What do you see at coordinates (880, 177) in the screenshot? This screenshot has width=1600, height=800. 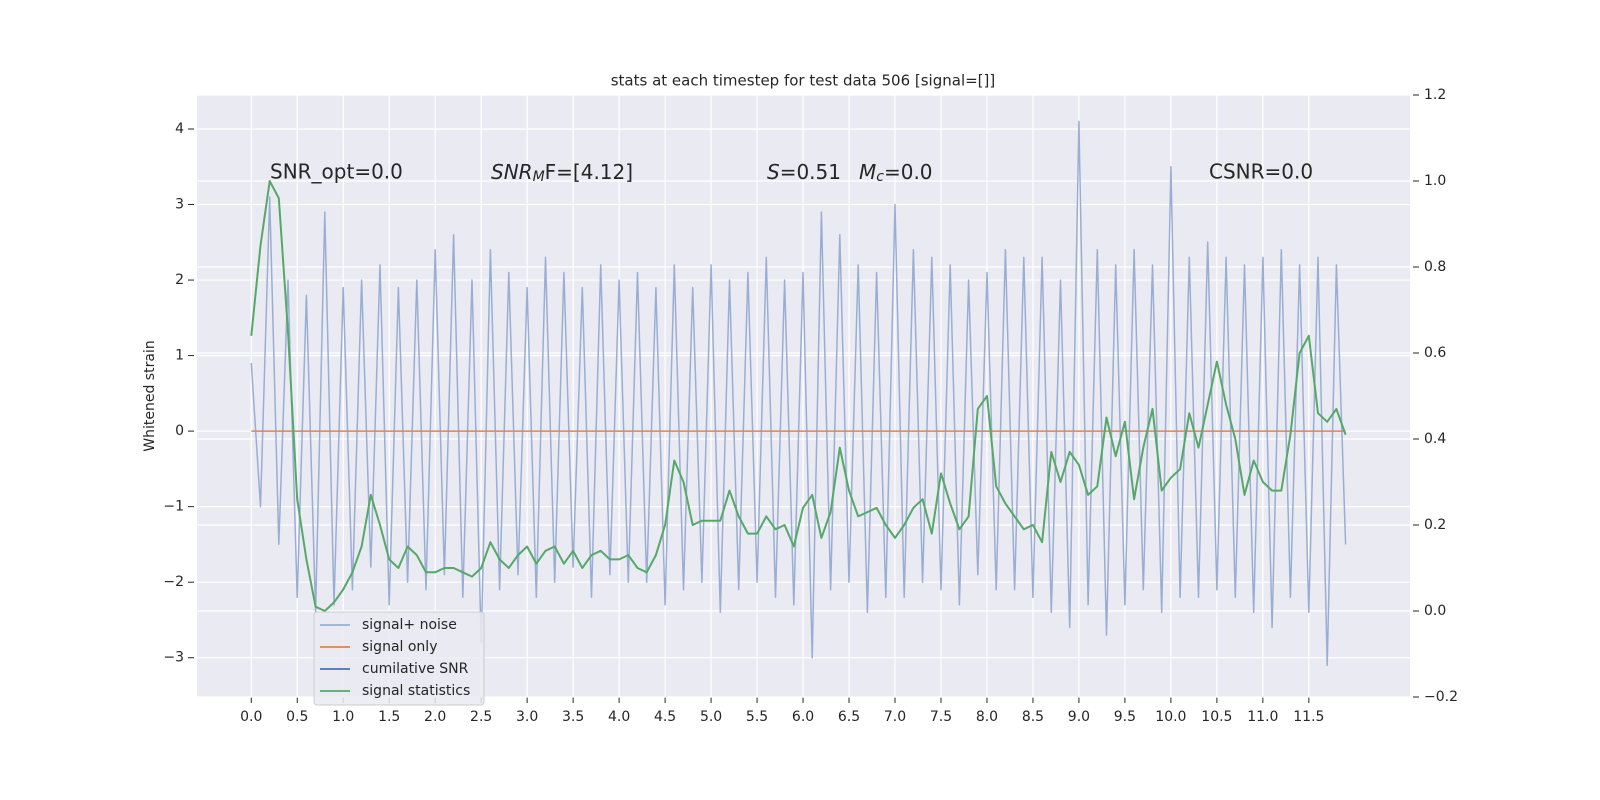 I see `annotation-part: c` at bounding box center [880, 177].